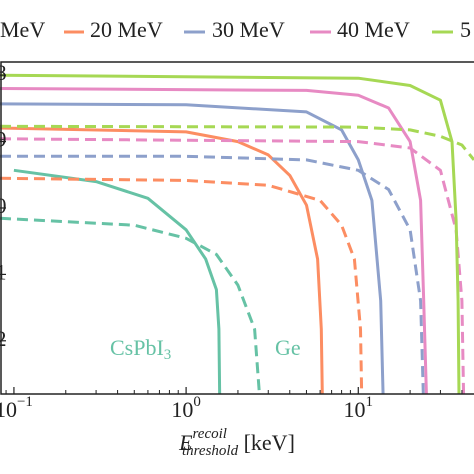  Describe the element at coordinates (3, 139) in the screenshot. I see `y-tick-label: 9` at that location.